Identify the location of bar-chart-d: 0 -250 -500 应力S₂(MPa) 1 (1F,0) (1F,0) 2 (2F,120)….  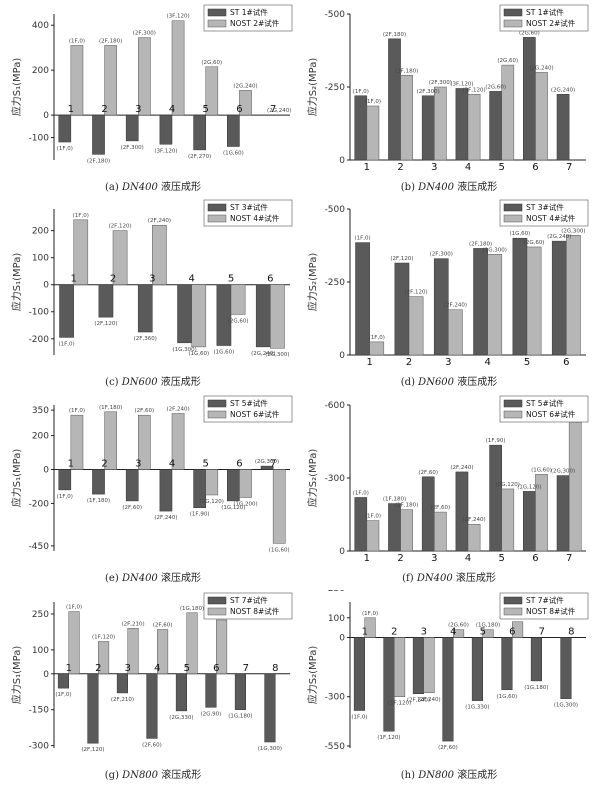
(447, 283).